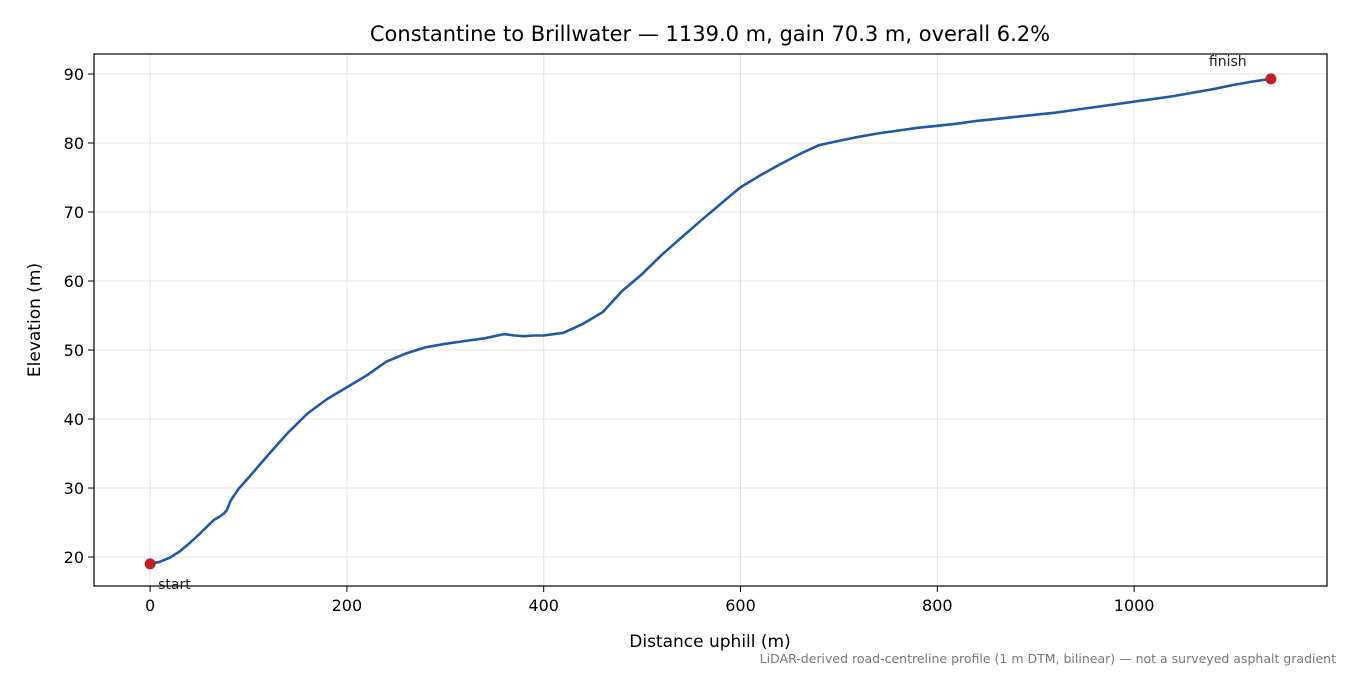 Image resolution: width=1350 pixels, height=675 pixels. Describe the element at coordinates (740, 605) in the screenshot. I see `x-tick-label: 600` at that location.